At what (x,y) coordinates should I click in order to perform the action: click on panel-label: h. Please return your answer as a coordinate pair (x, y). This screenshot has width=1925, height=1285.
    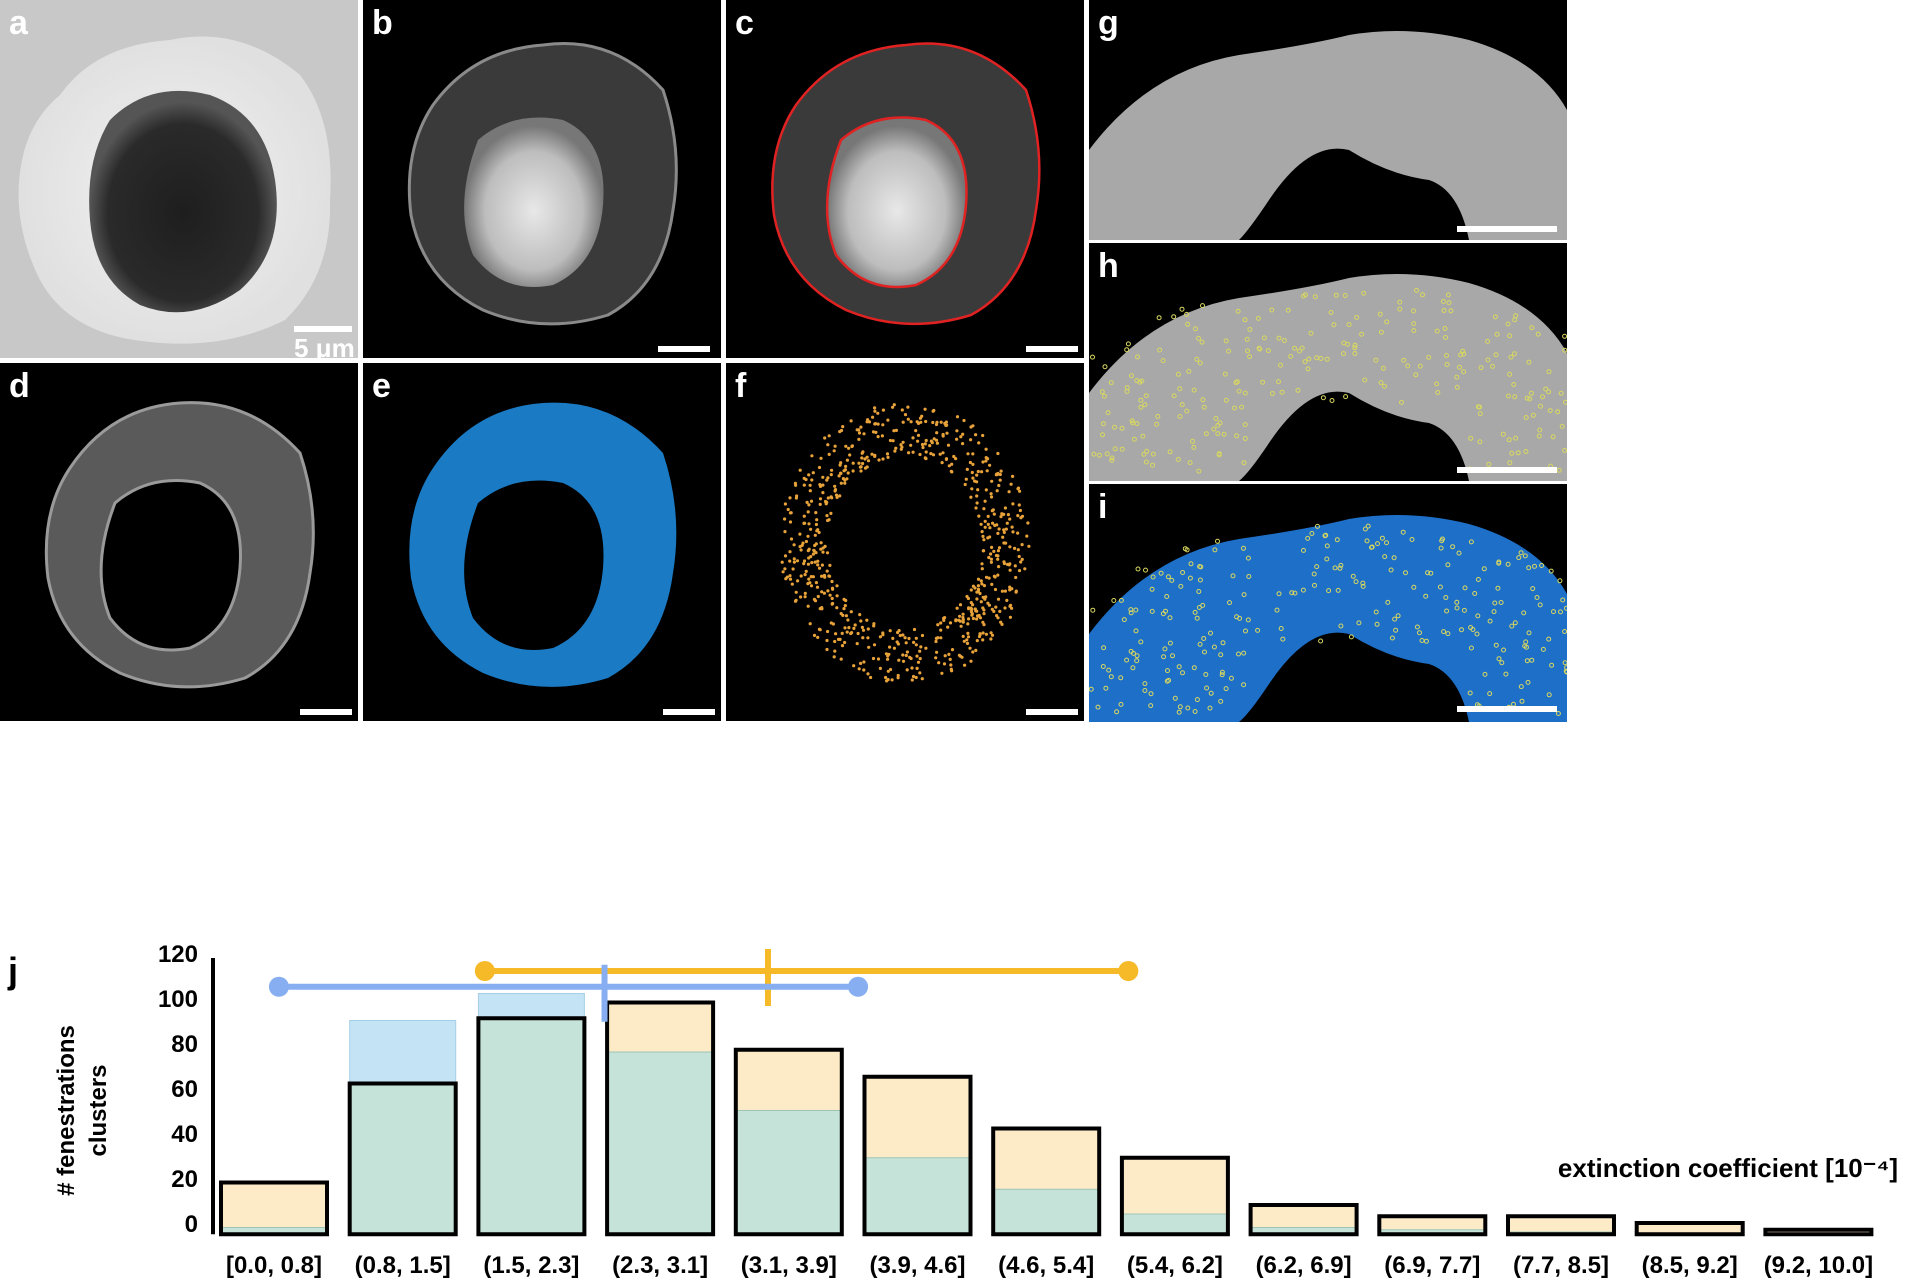
    Looking at the image, I should click on (1108, 266).